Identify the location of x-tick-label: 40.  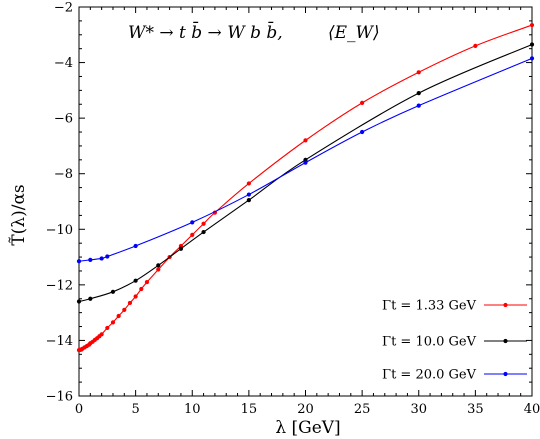
(532, 409).